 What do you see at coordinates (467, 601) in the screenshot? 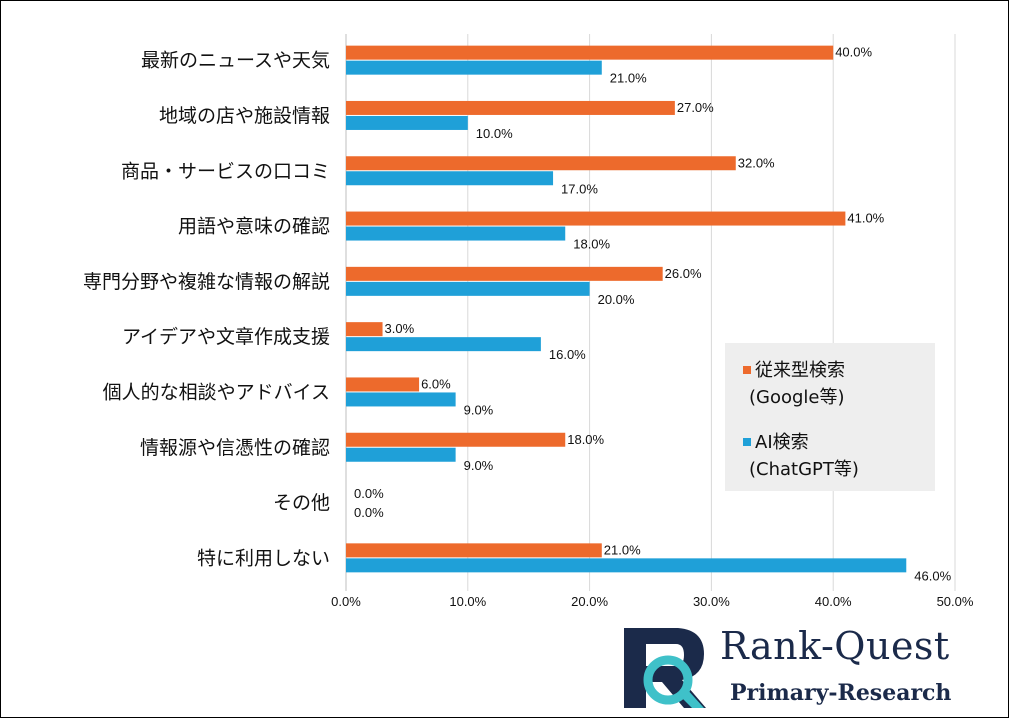
I see `x-tick-label: 10.0%` at bounding box center [467, 601].